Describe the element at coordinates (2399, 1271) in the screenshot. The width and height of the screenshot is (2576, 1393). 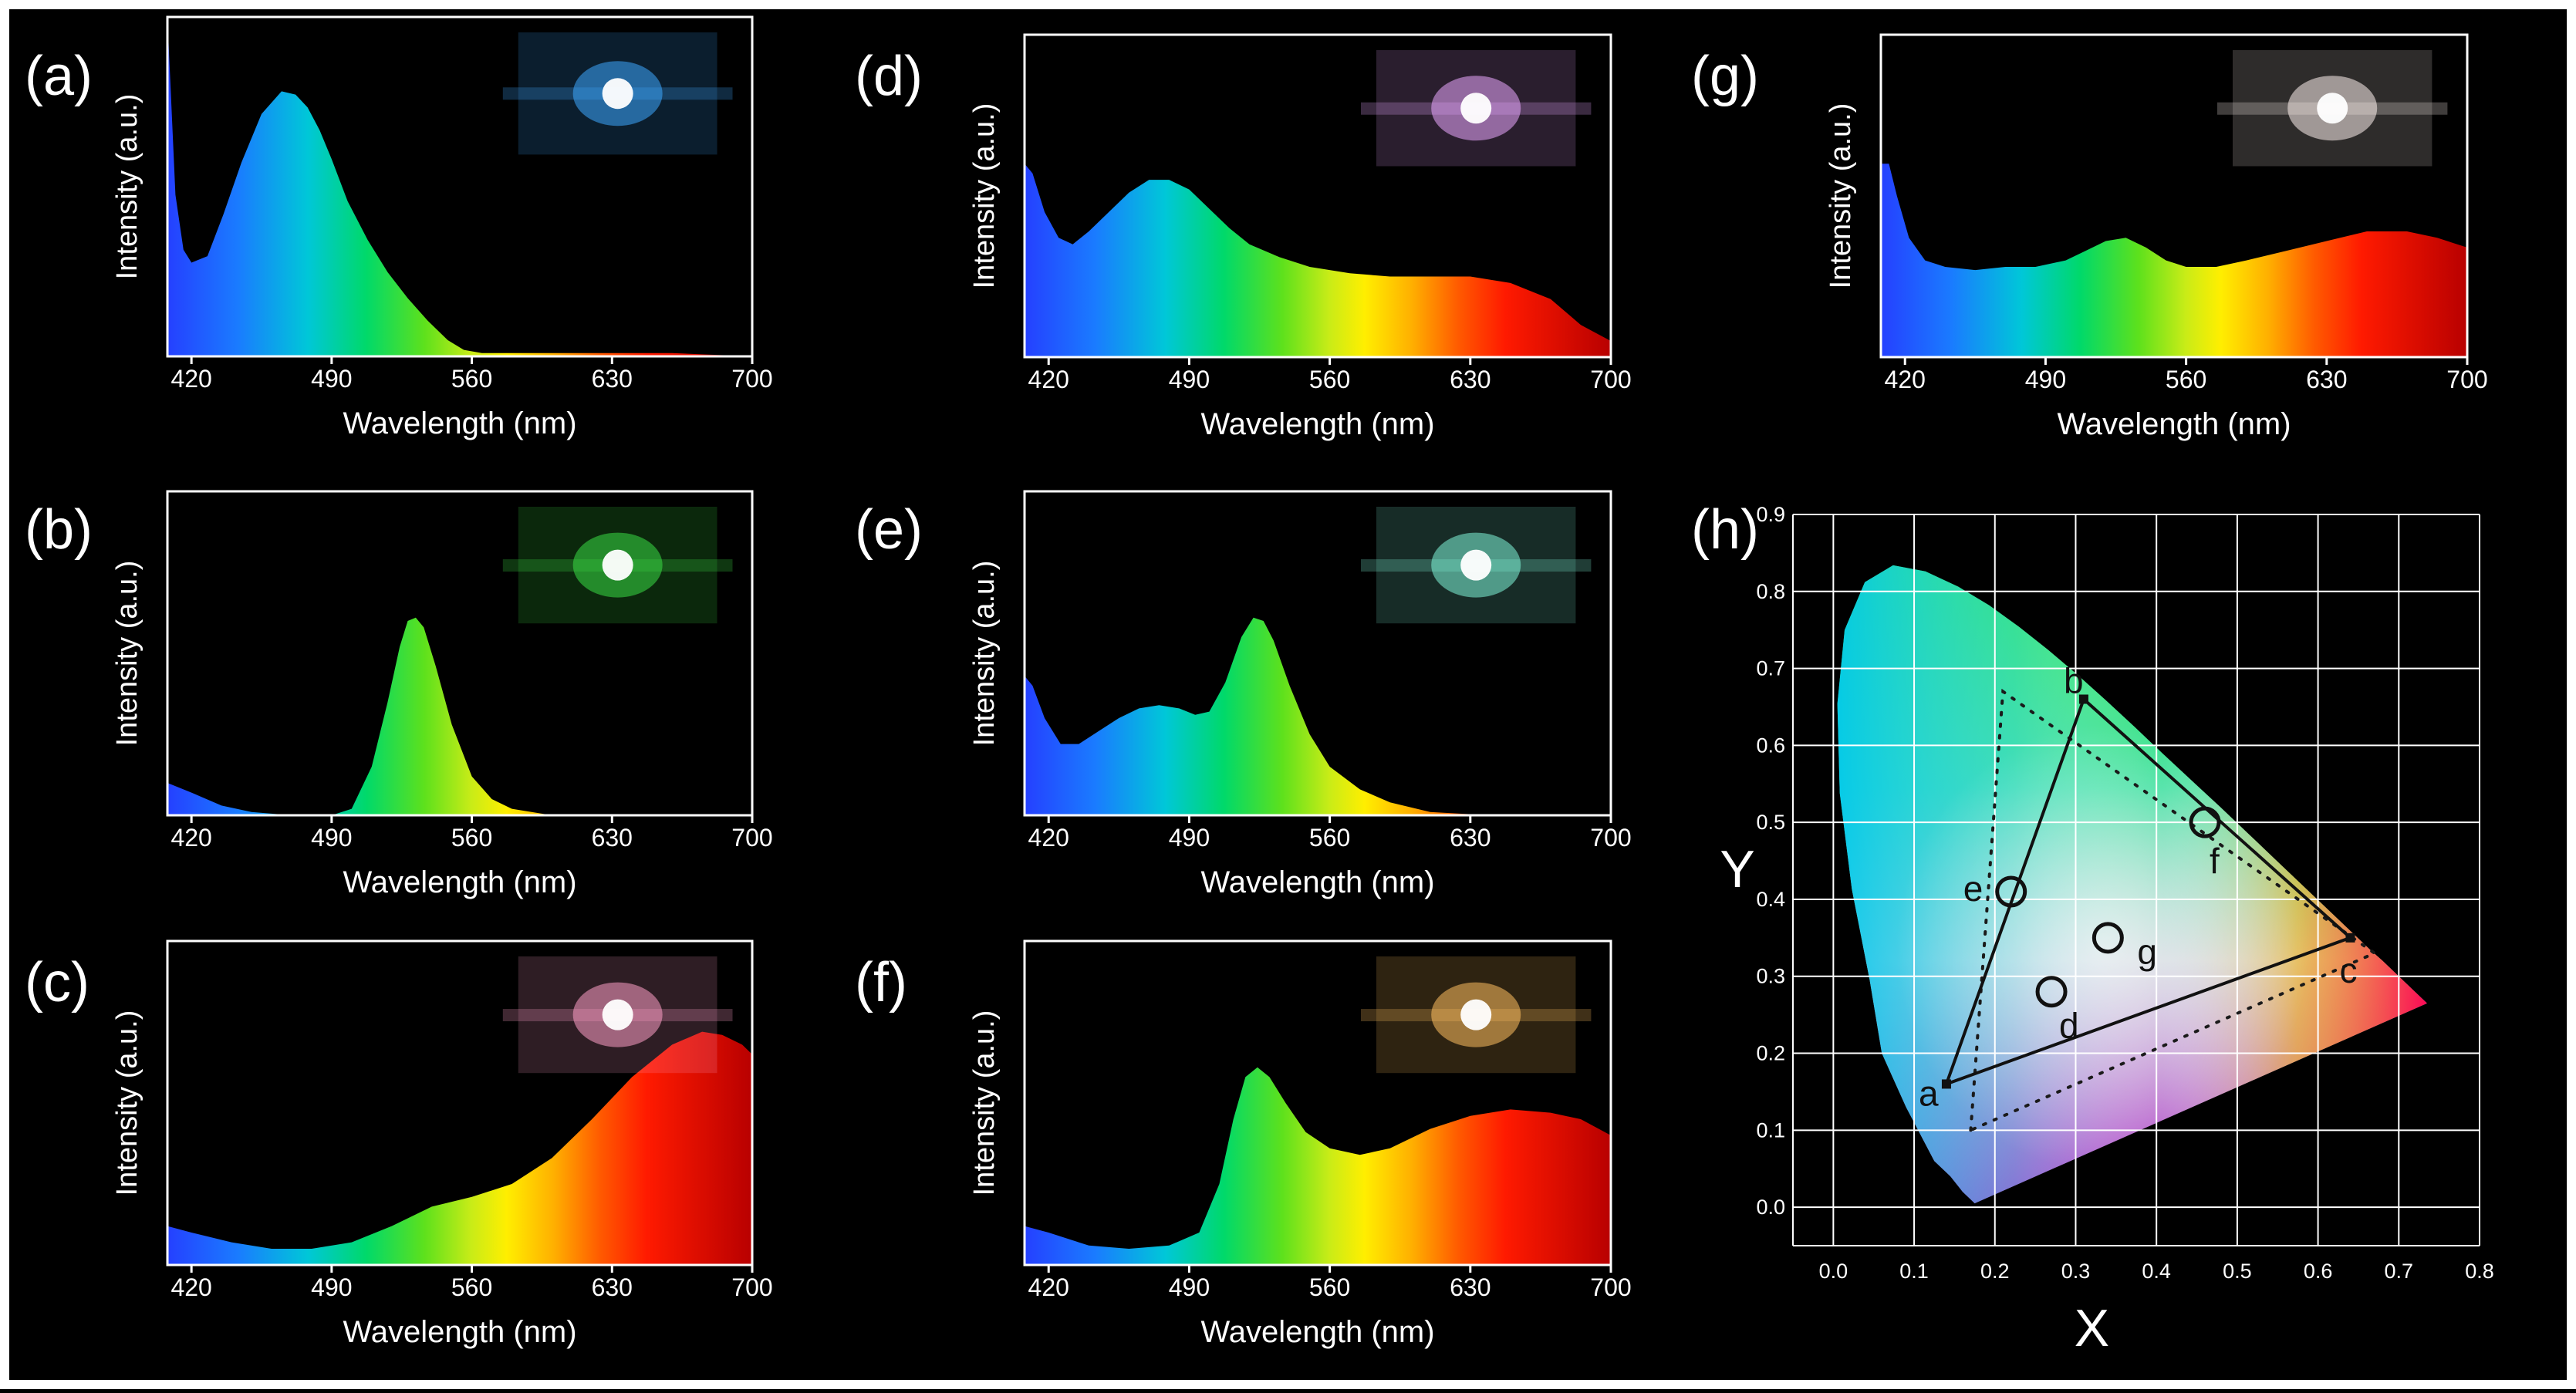
I see `cie-x-tick-label: 0.7` at that location.